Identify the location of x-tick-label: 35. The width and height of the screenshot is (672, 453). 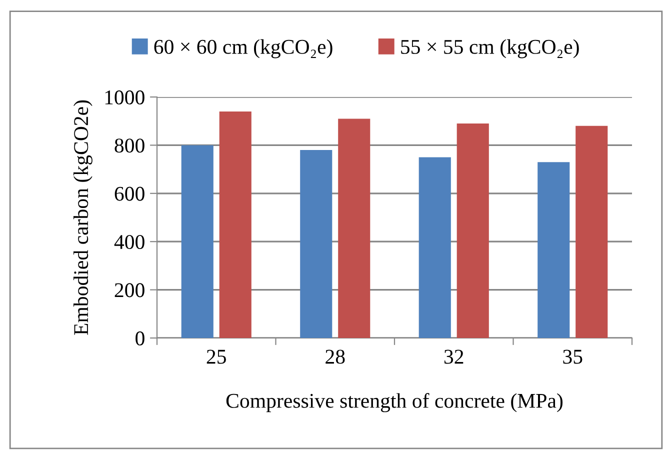
(572, 357).